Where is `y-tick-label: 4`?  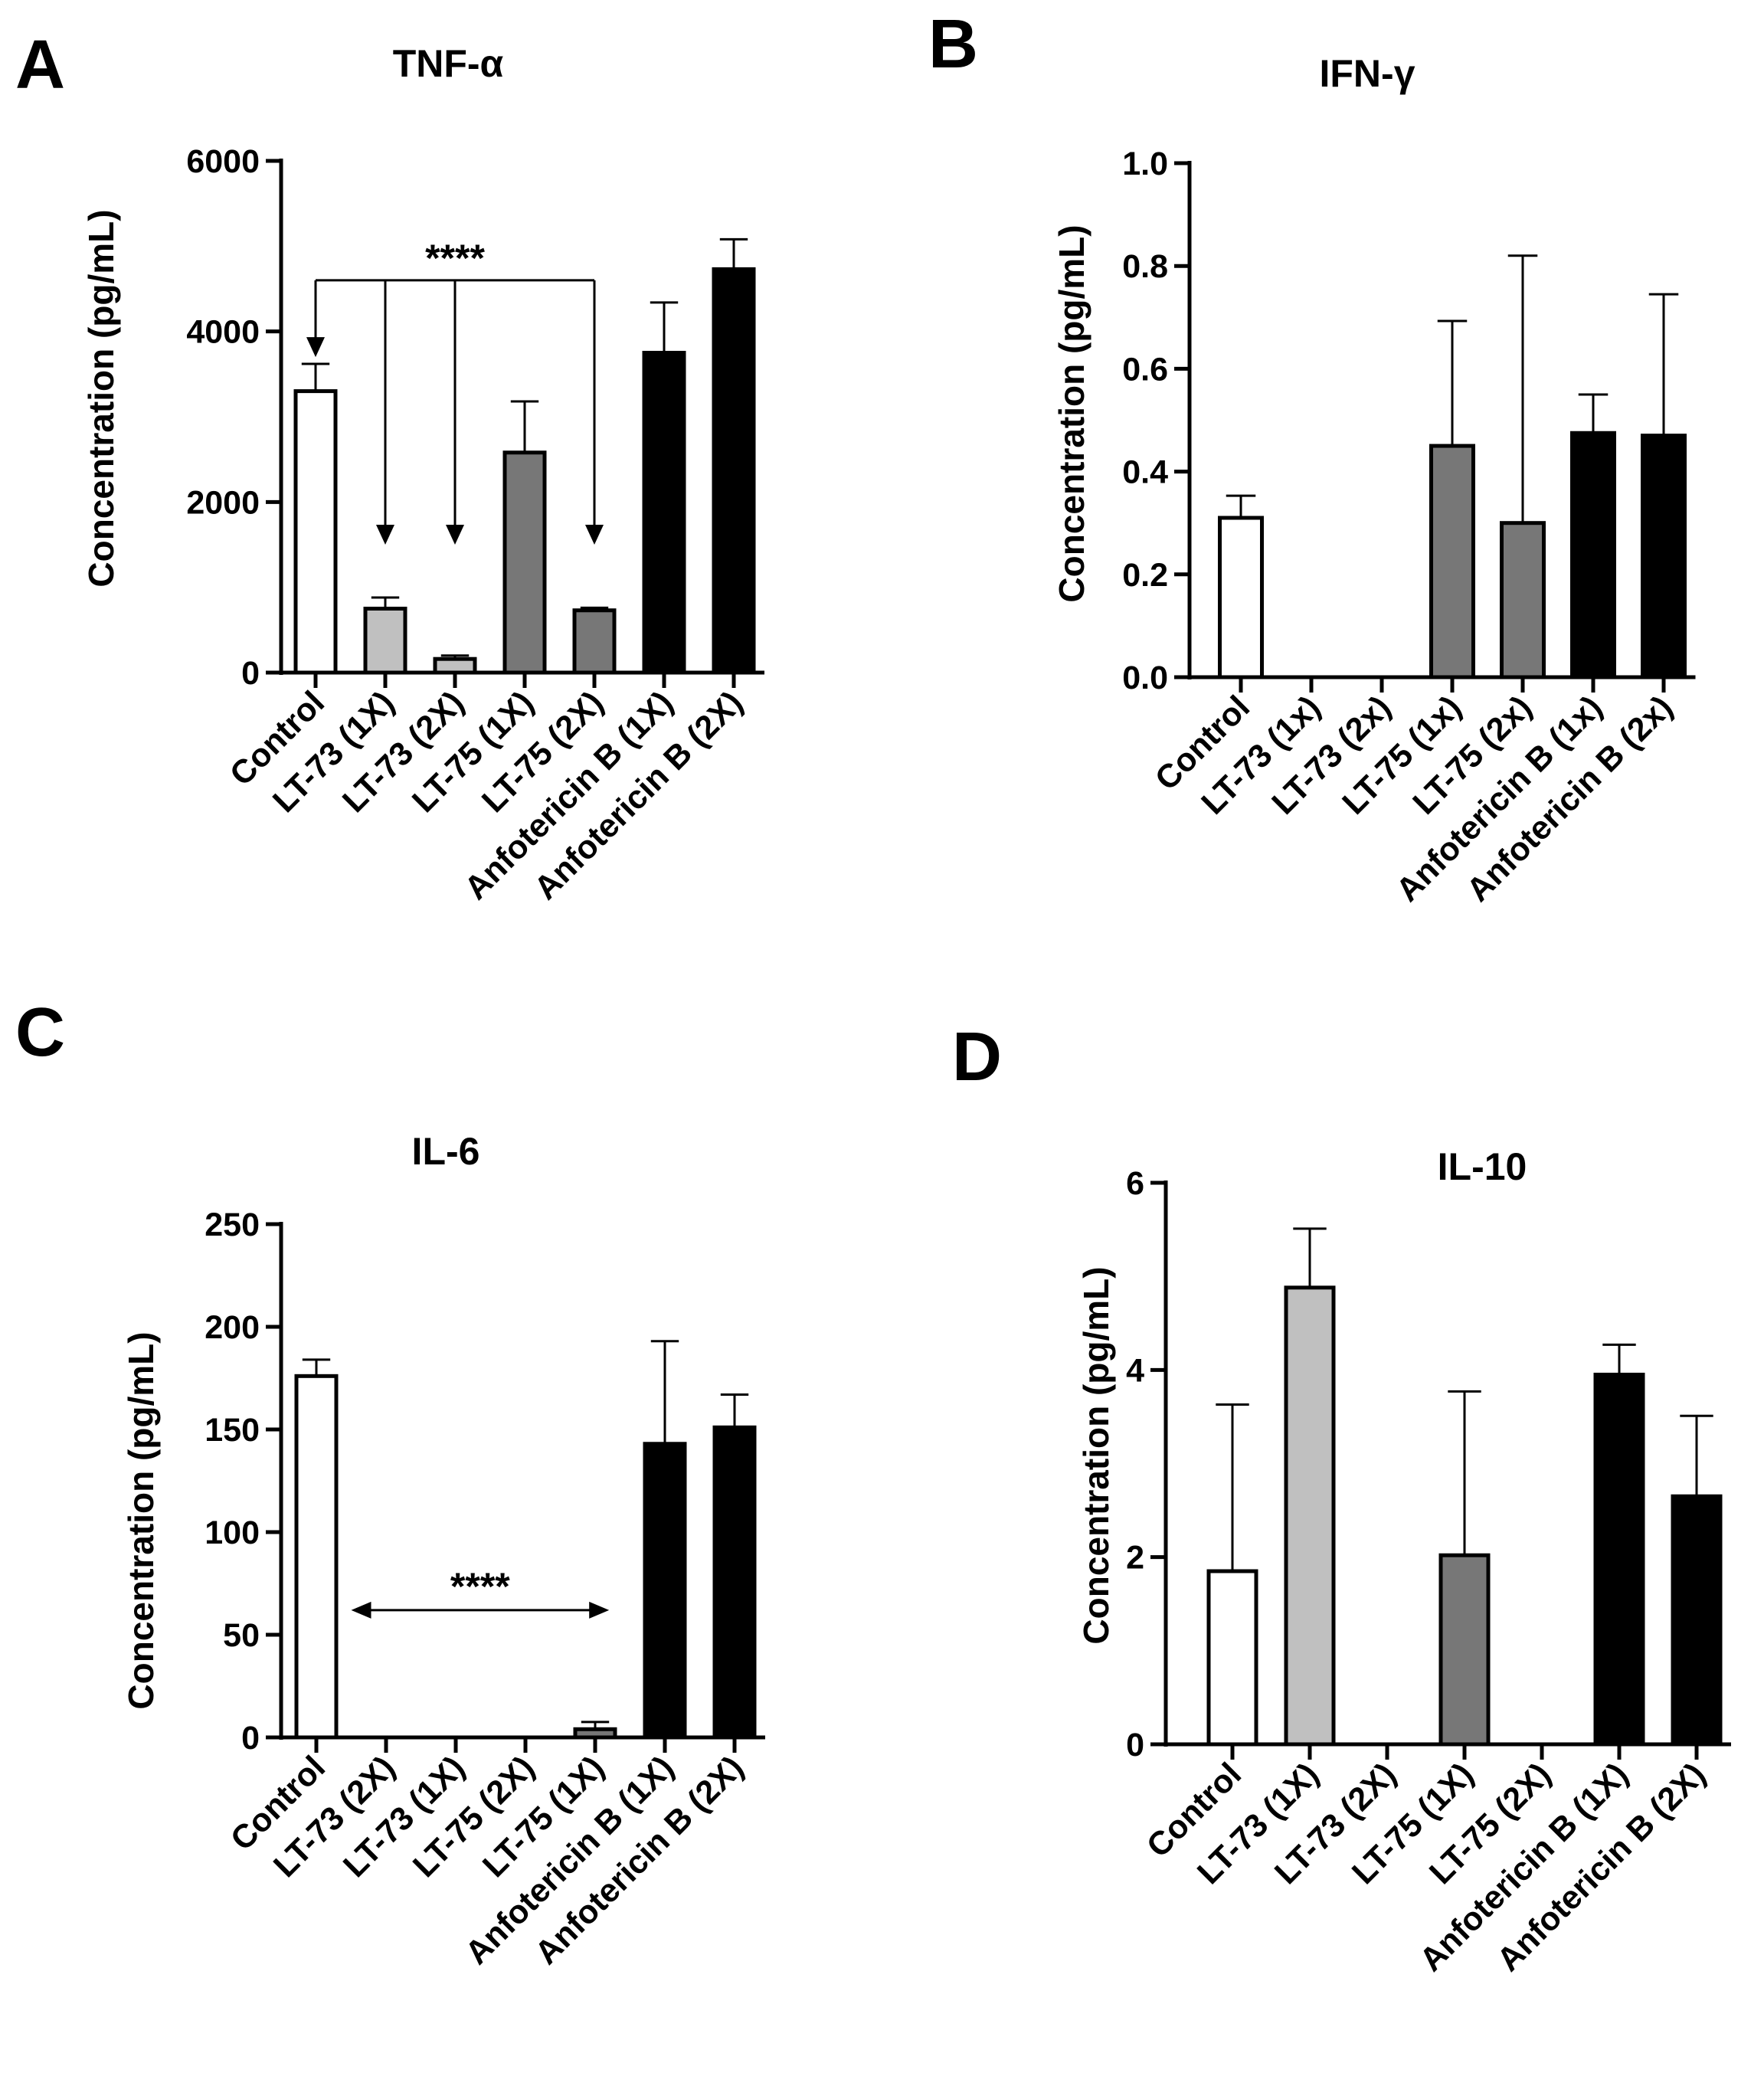 y-tick-label: 4 is located at coordinates (1135, 1370).